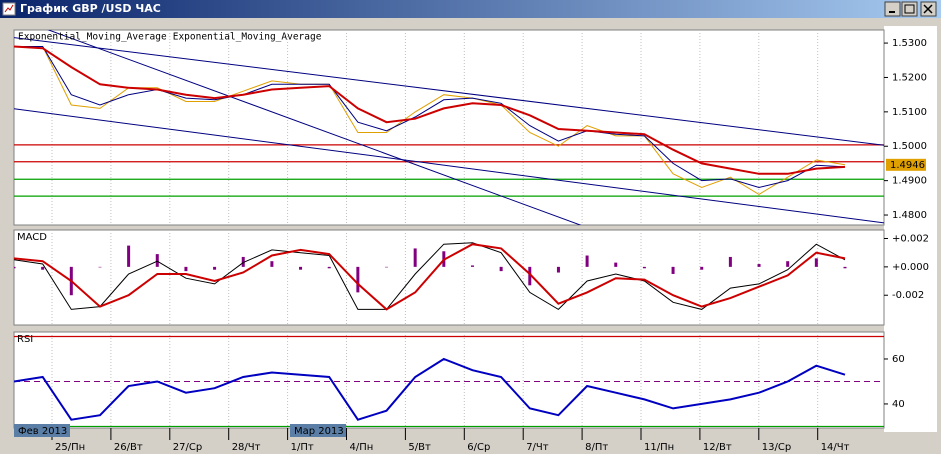  I want to click on y-tick-label: 1.5300, so click(909, 43).